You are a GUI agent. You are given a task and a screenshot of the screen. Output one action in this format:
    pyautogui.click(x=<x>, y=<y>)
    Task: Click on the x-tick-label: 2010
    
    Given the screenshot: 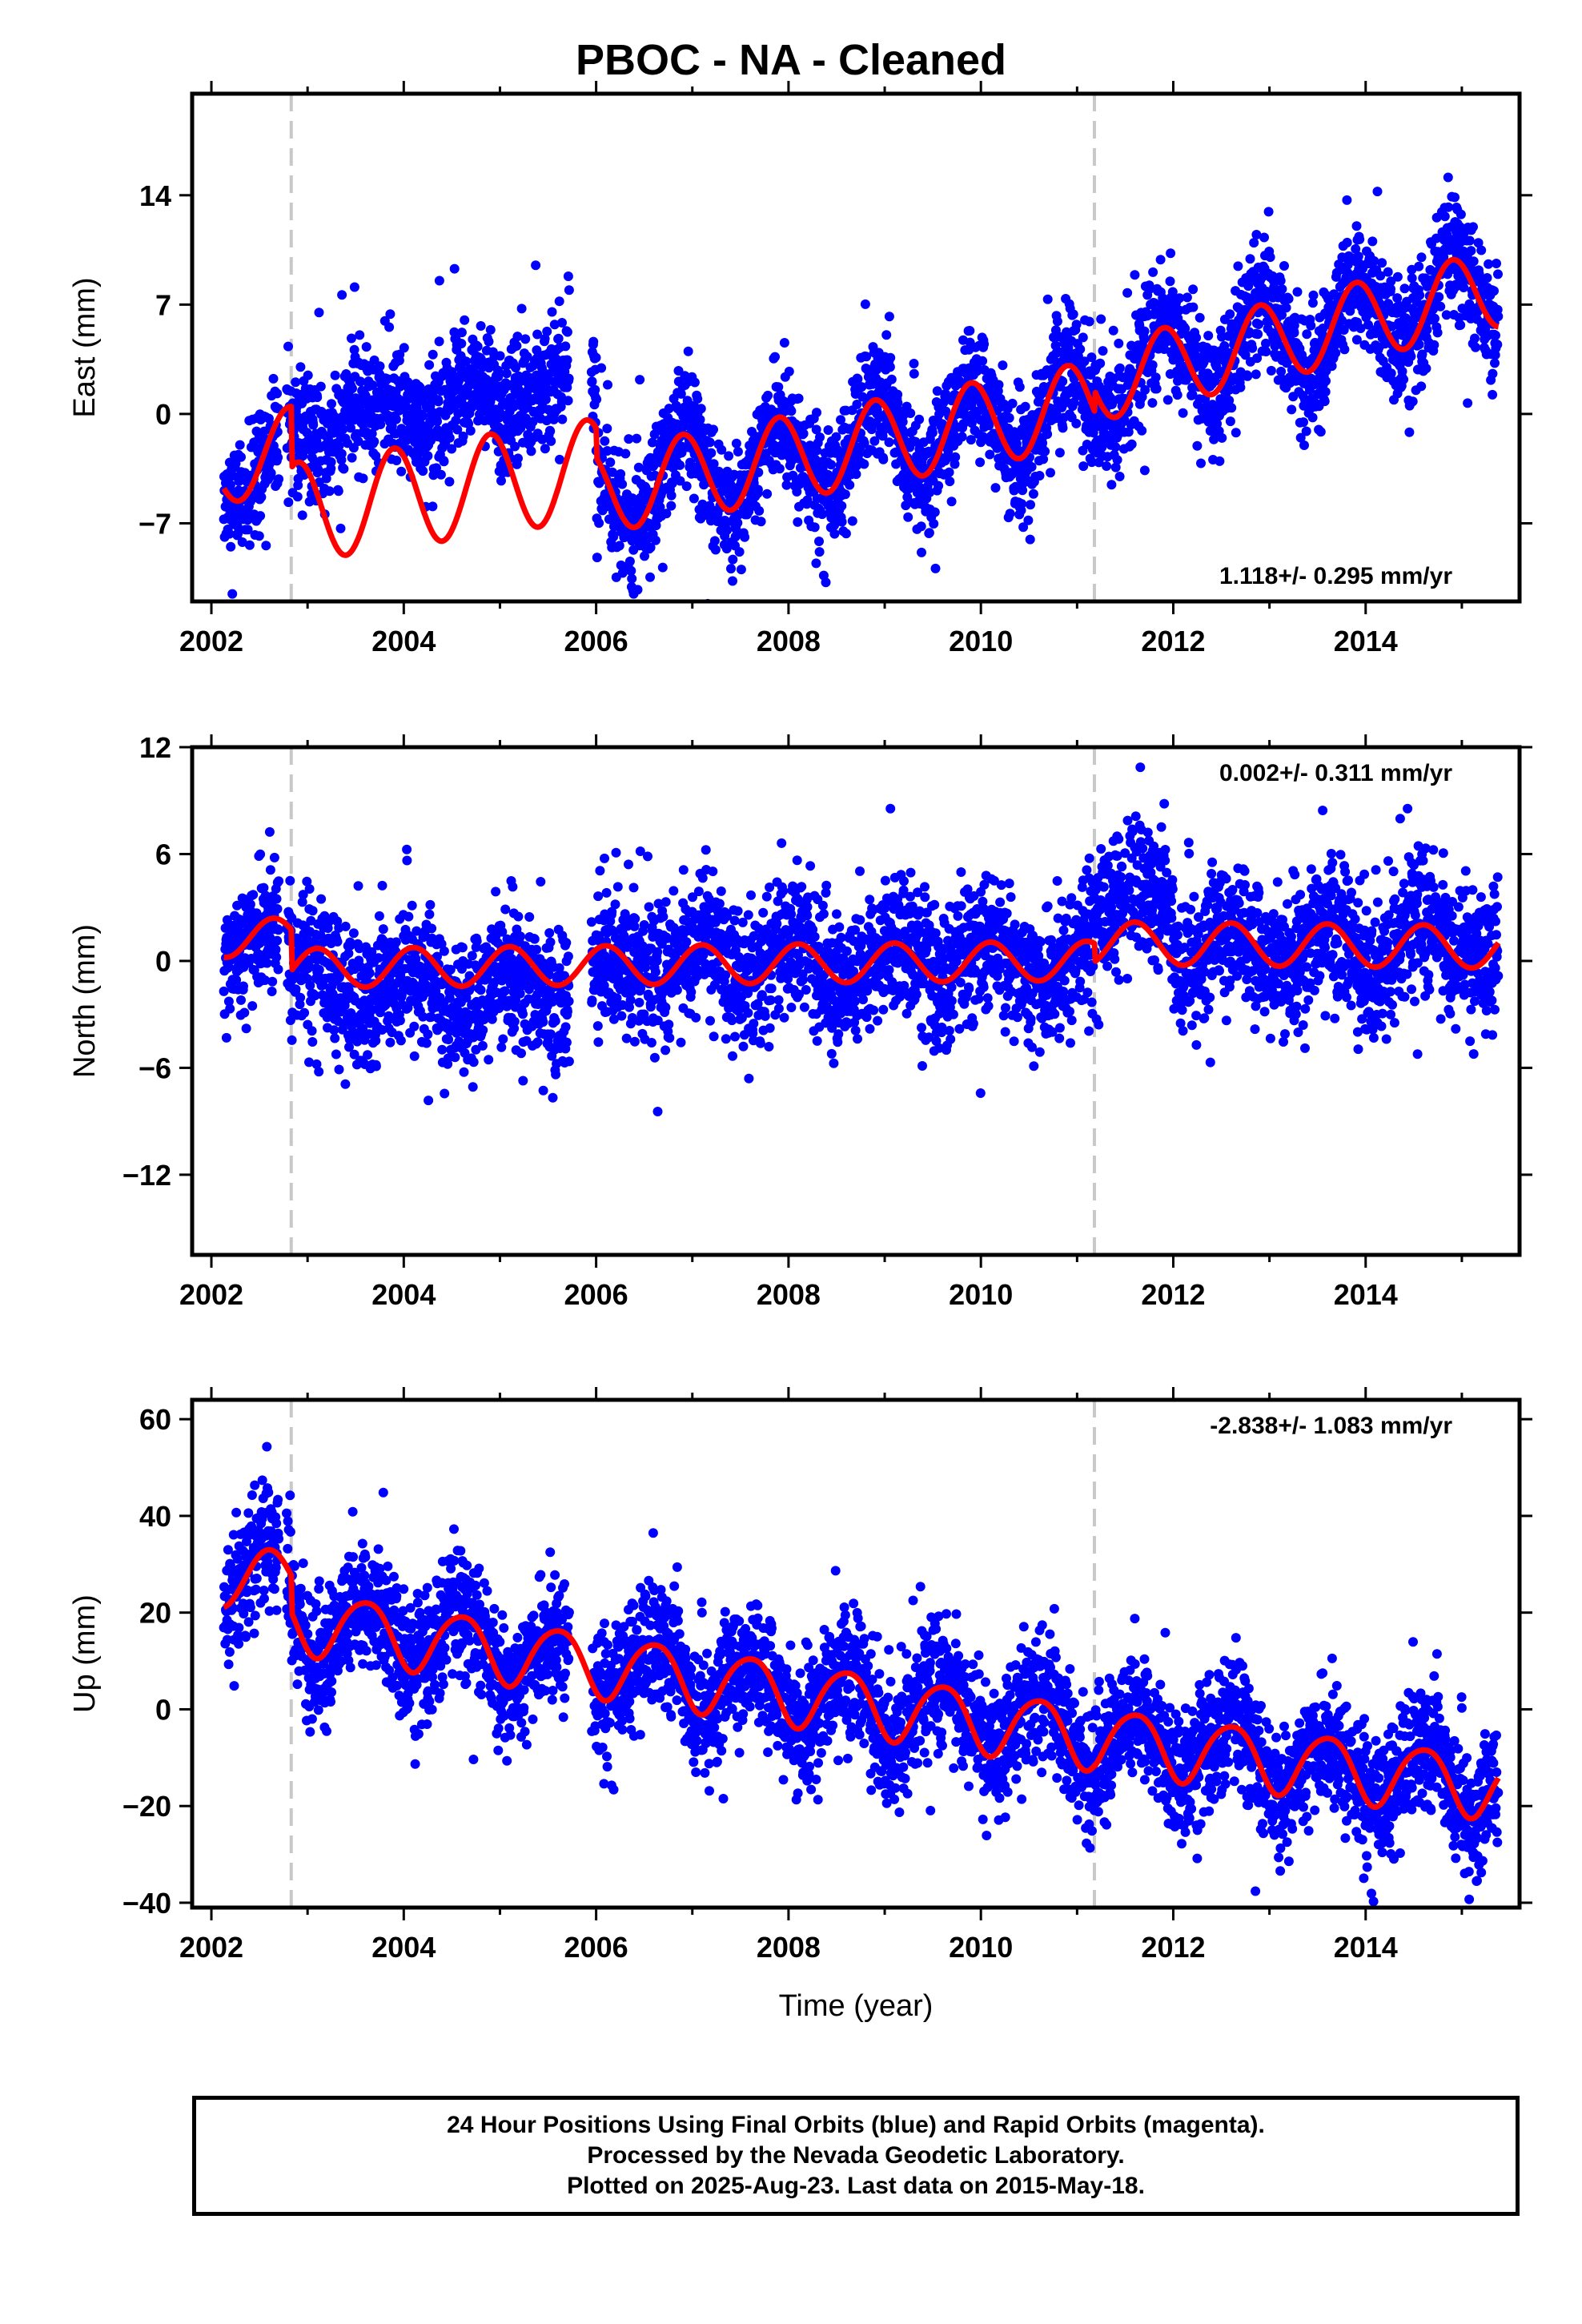 What is the action you would take?
    pyautogui.click(x=981, y=641)
    